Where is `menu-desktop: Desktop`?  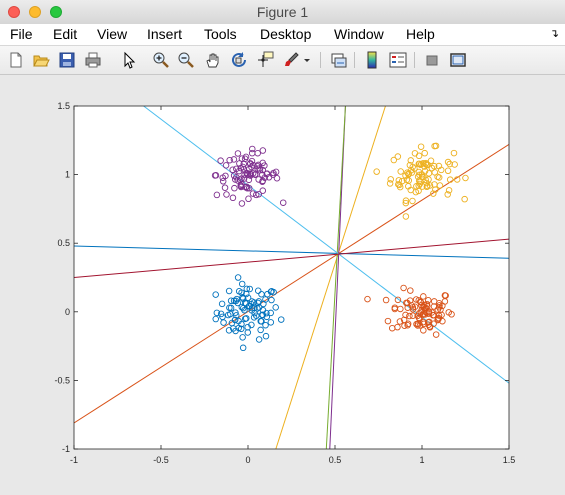 menu-desktop: Desktop is located at coordinates (286, 34).